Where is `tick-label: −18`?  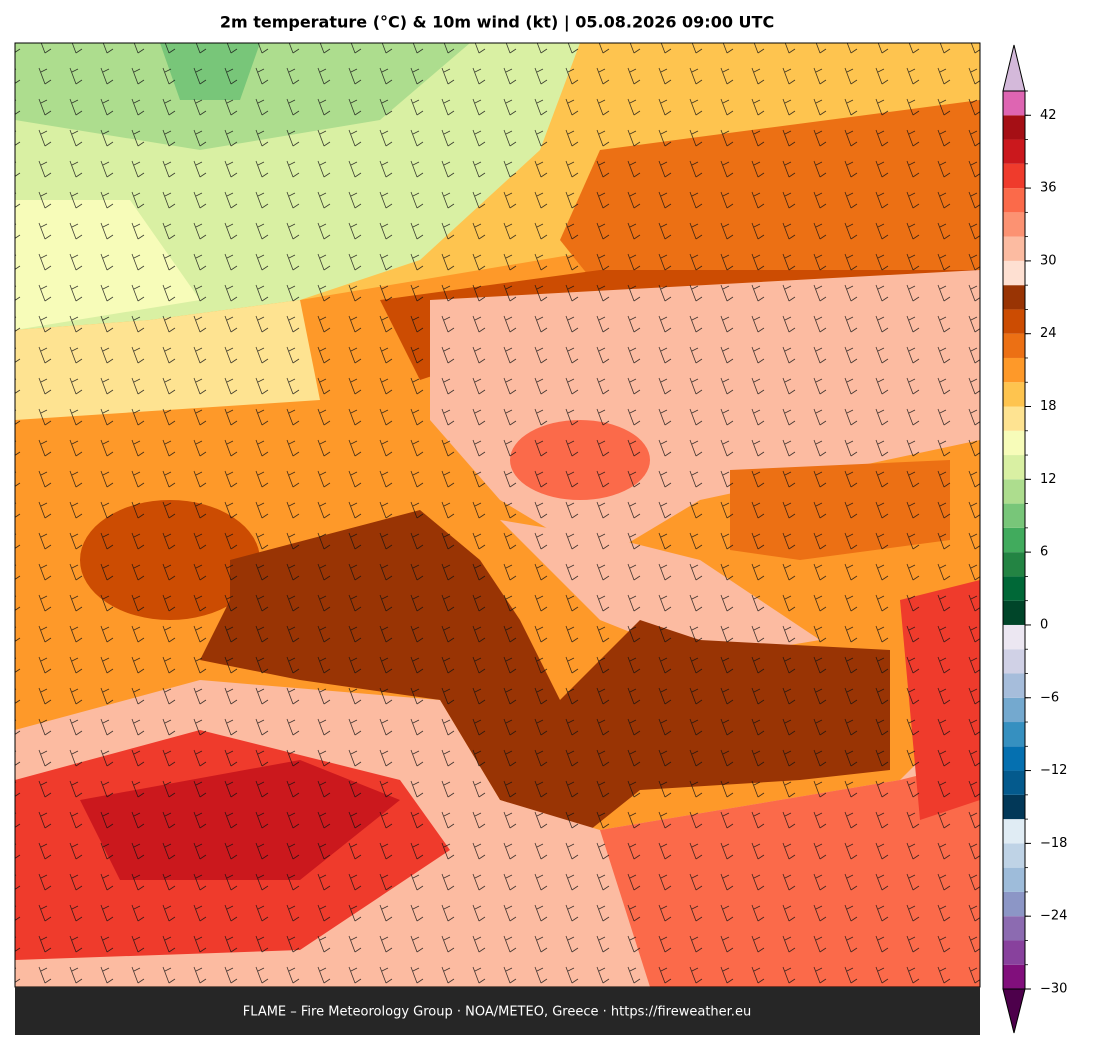
tick-label: −18 is located at coordinates (1053, 843).